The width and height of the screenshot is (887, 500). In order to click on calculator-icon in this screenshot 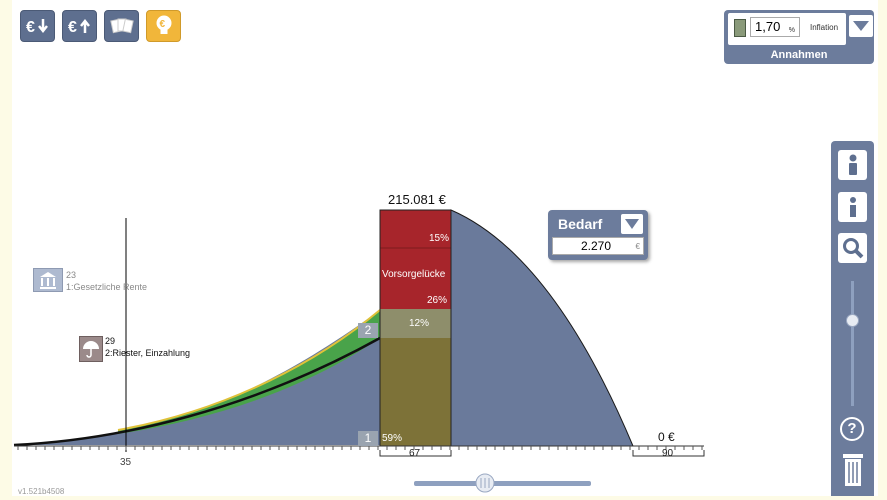, I will do `click(740, 28)`.